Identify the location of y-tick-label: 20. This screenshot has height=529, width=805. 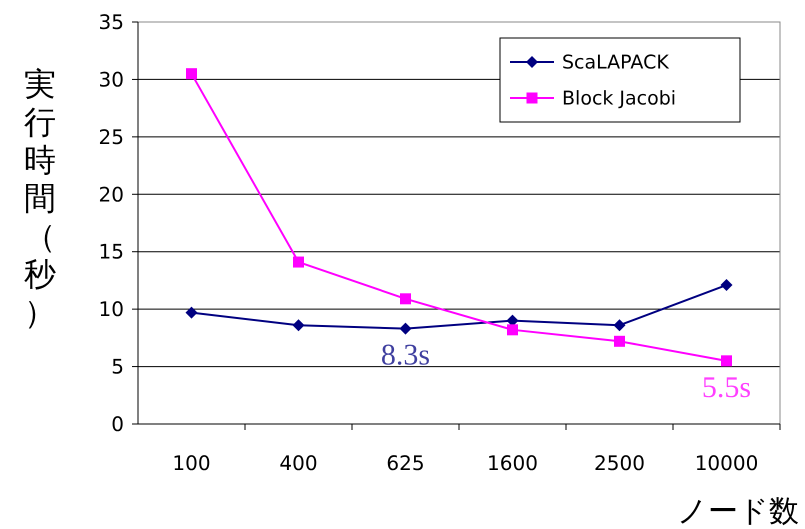
(111, 194).